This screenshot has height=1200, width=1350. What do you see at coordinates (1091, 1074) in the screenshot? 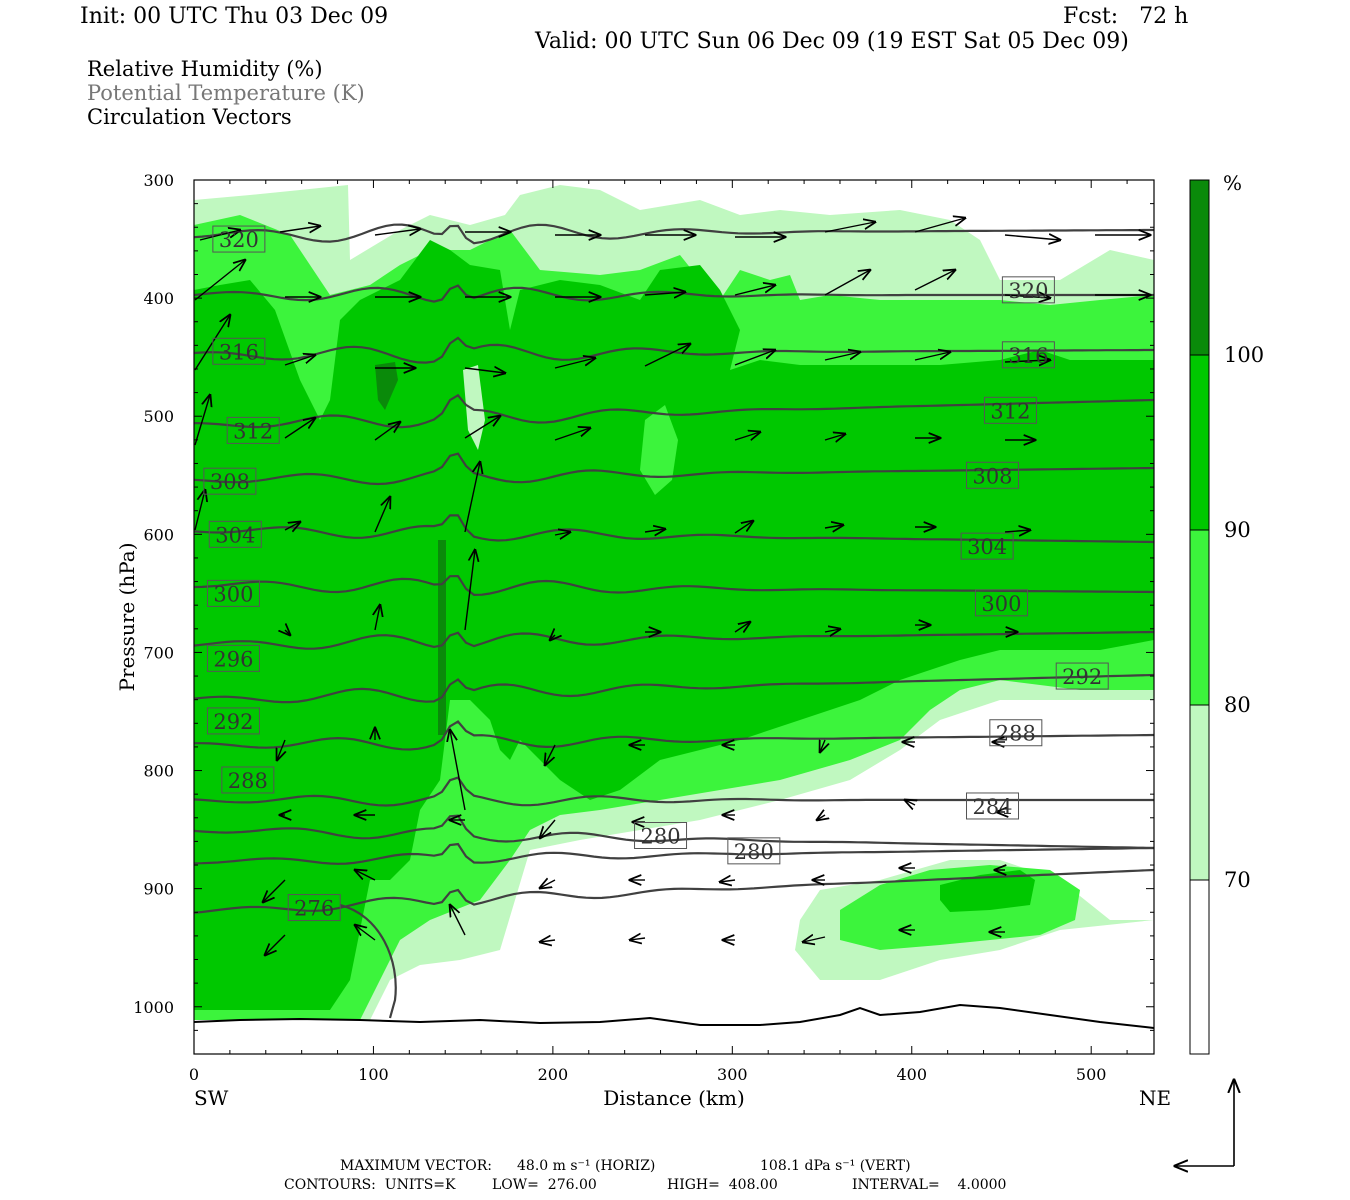
I see `x-tick-label: 500` at bounding box center [1091, 1074].